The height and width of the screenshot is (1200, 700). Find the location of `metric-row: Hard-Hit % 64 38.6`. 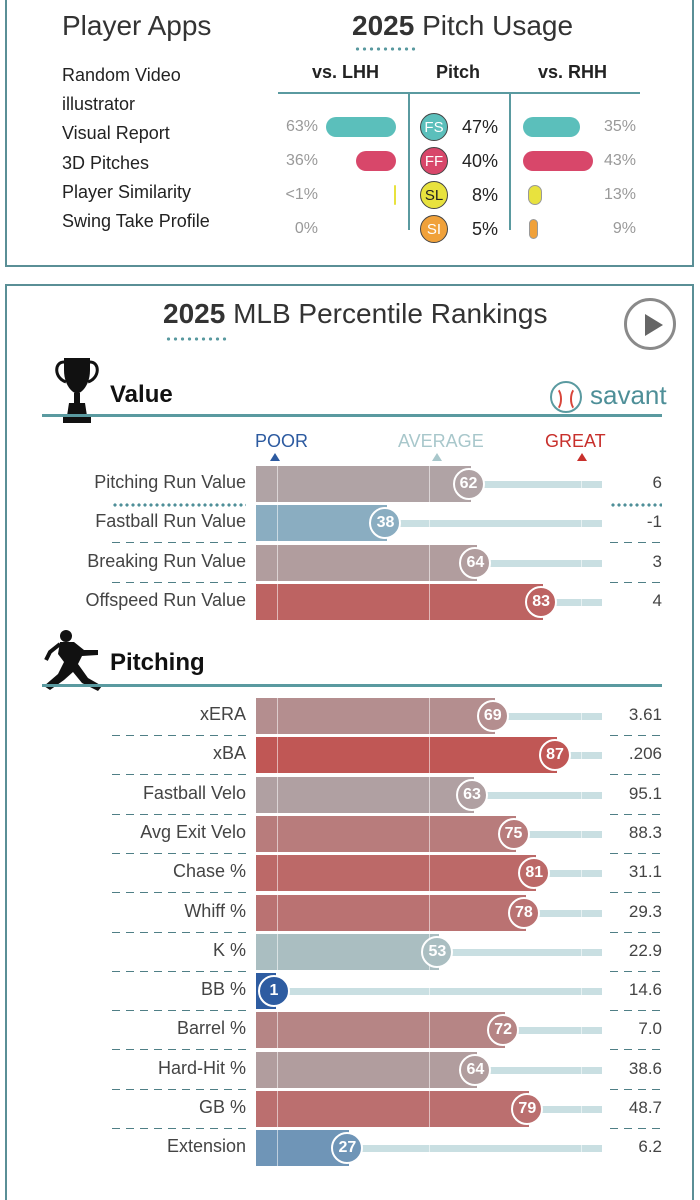

metric-row: Hard-Hit % 64 38.6 is located at coordinates (350, 1069).